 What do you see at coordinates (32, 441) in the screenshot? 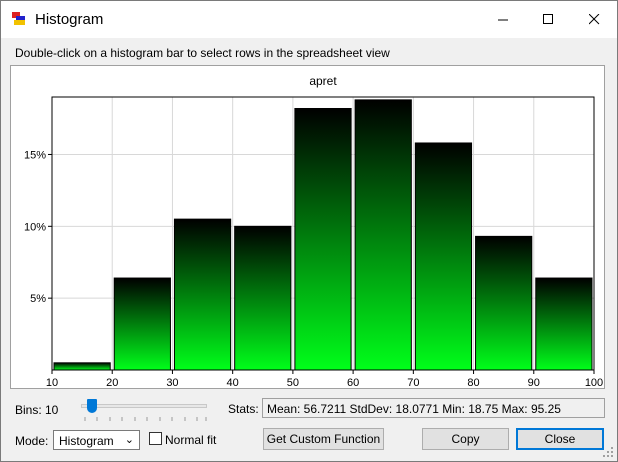
I see `mode-label: Mode:` at bounding box center [32, 441].